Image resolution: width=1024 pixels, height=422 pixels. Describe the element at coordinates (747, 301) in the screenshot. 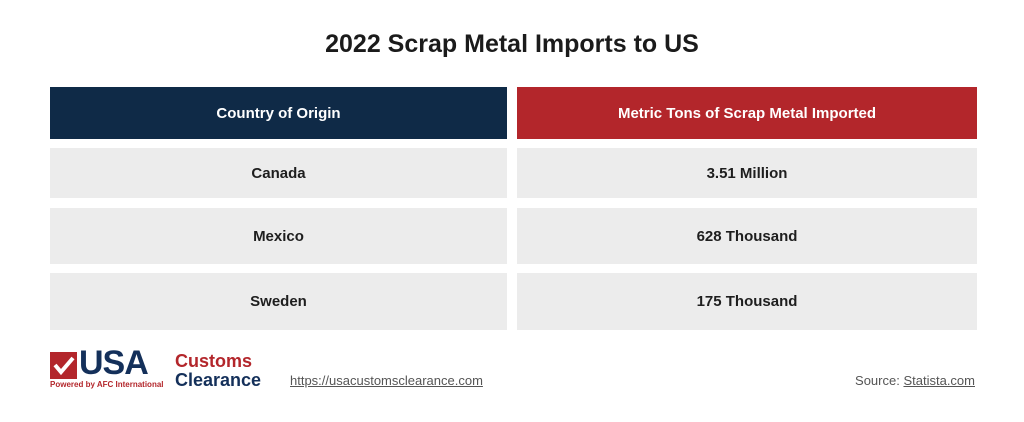

I see `table-cell: 175 Thousand` at that location.